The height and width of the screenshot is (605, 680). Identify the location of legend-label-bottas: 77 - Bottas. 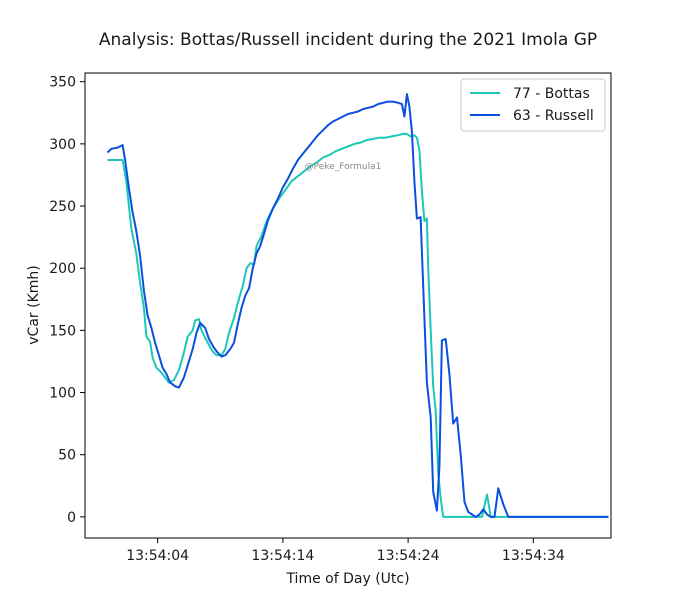
(551, 94).